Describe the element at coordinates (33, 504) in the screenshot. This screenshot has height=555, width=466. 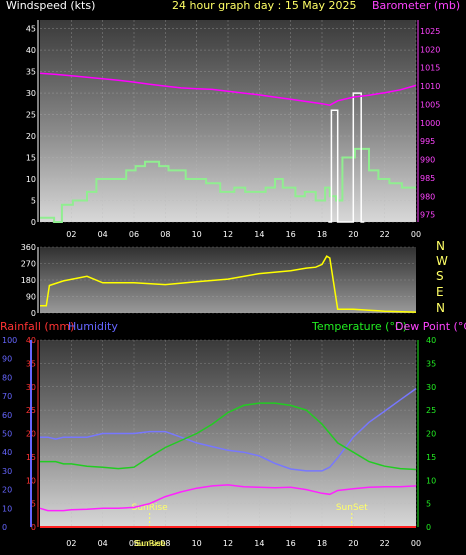
I see `rain-tick-label: 5` at that location.